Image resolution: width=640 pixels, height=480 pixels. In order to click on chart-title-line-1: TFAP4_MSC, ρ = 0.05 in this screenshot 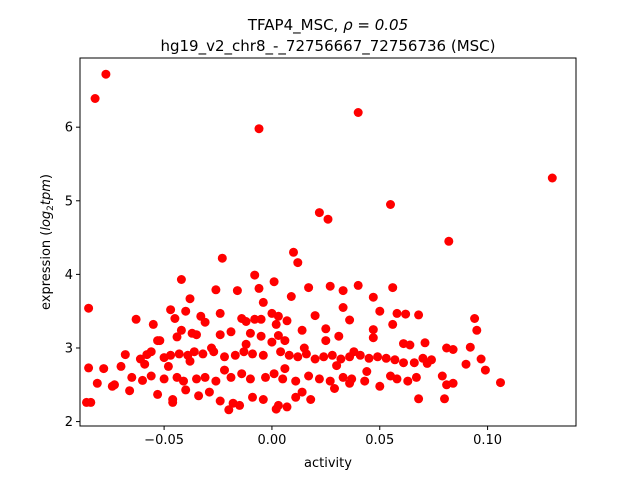, I will do `click(327, 25)`.